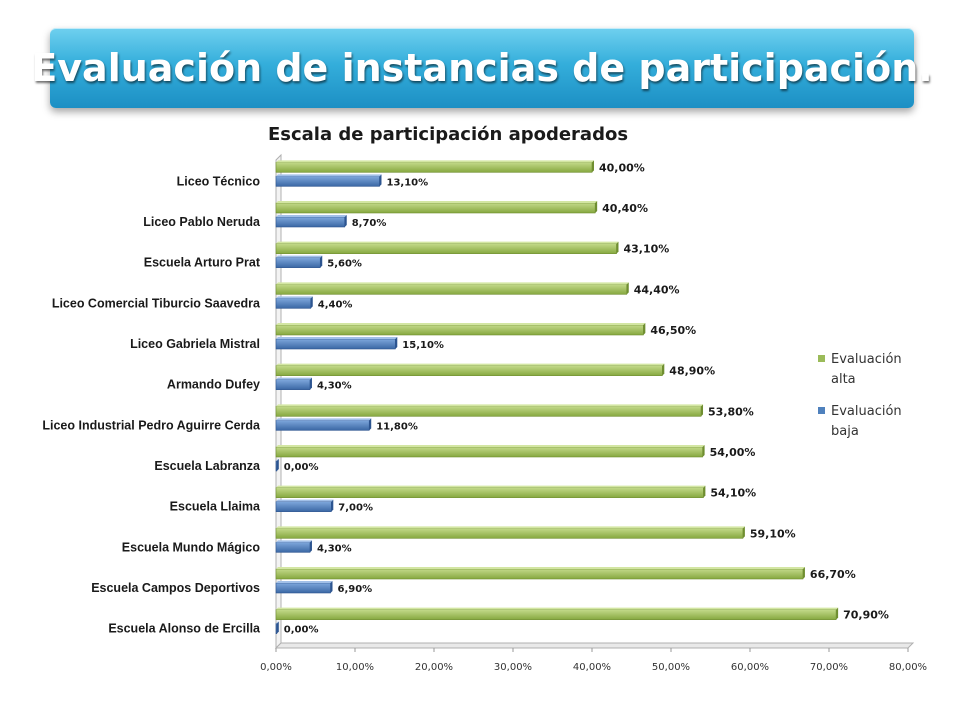 The width and height of the screenshot is (960, 720). Describe the element at coordinates (434, 667) in the screenshot. I see `x-tick-label: 20,00%` at that location.